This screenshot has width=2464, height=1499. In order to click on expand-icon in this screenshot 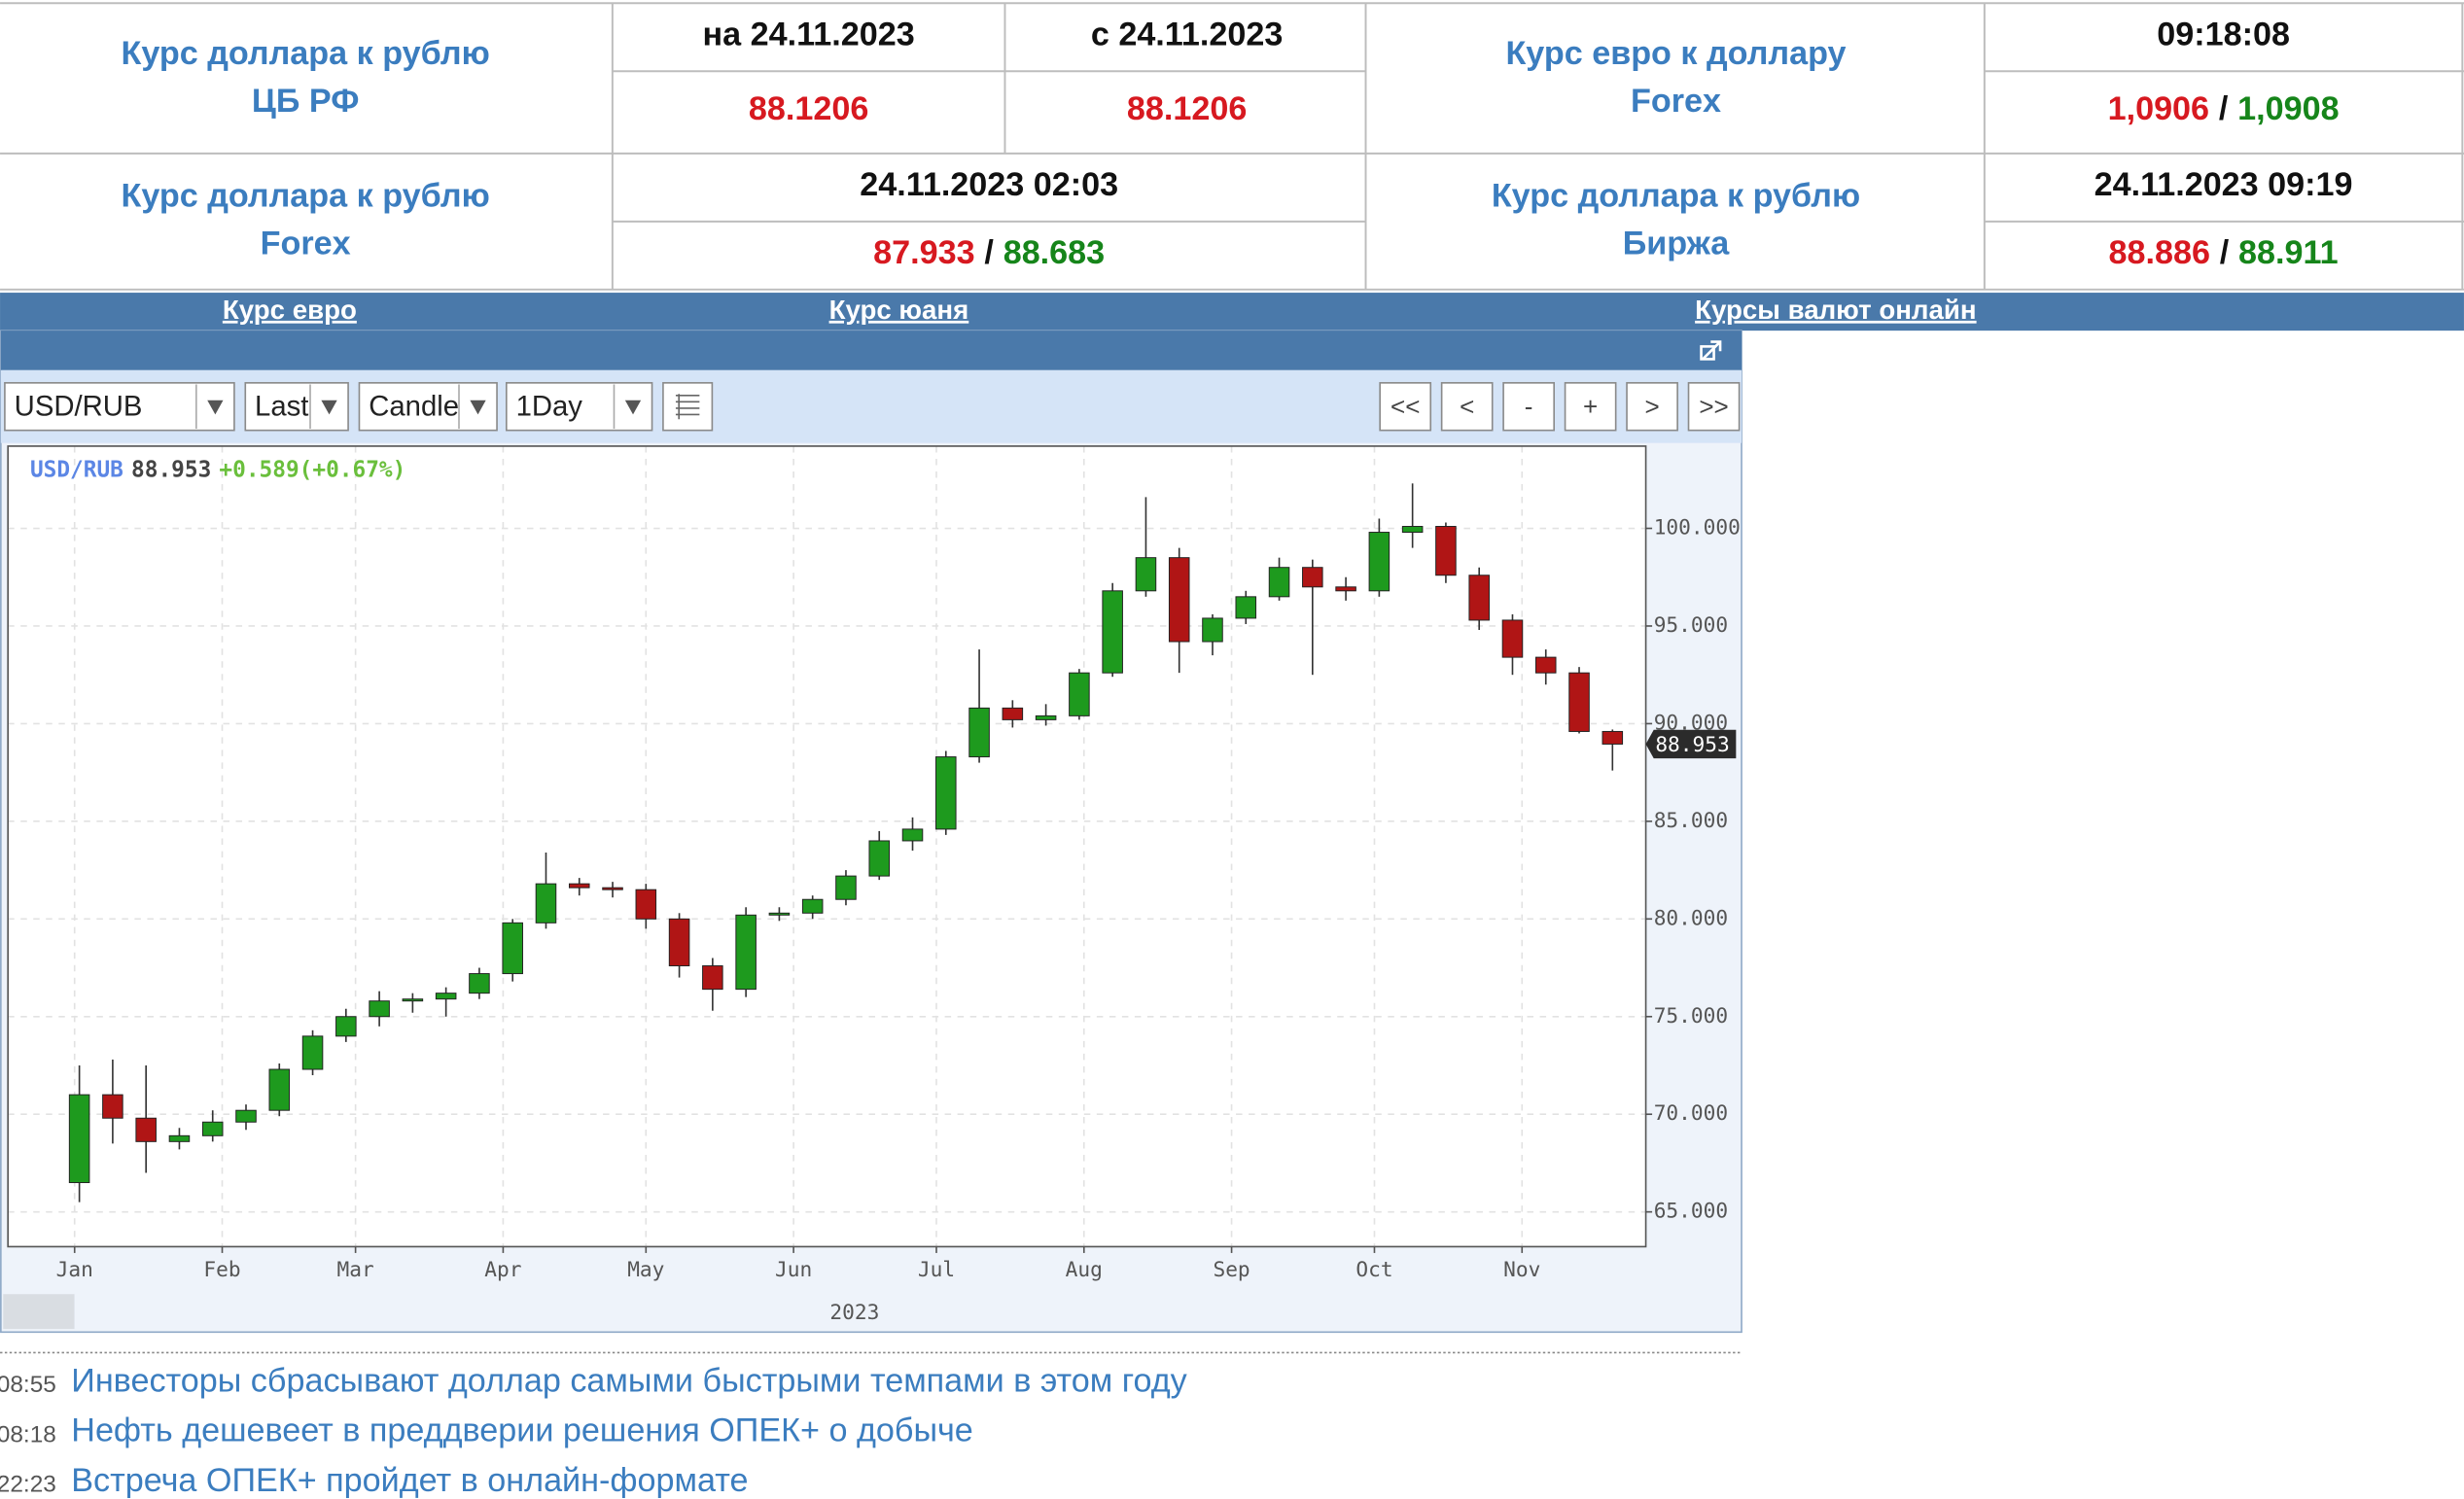, I will do `click(1711, 350)`.